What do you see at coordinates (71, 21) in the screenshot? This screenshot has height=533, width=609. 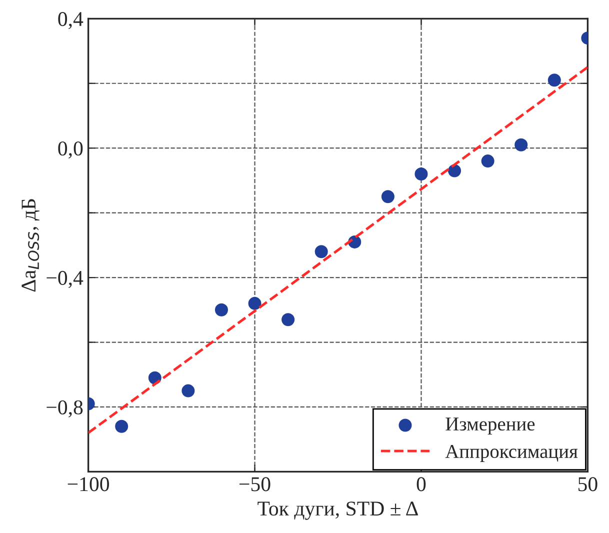 I see `y-tick-label: 0,4` at bounding box center [71, 21].